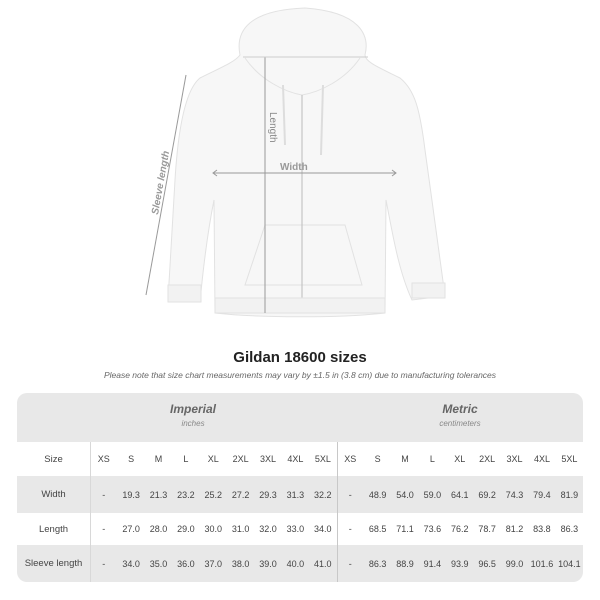 The height and width of the screenshot is (600, 600). Describe the element at coordinates (460, 494) in the screenshot. I see `table-cell: 64.1` at that location.